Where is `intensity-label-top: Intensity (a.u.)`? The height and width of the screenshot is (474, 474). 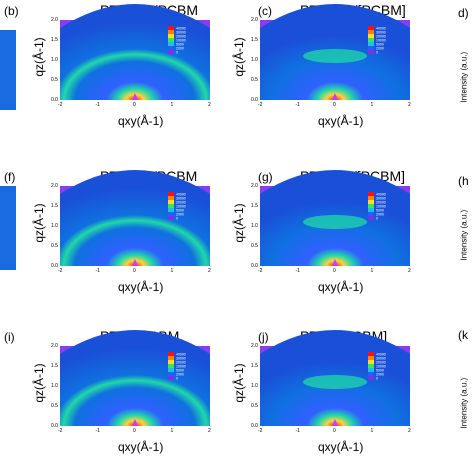
intensity-label-top: Intensity (a.u.) is located at coordinates (464, 77).